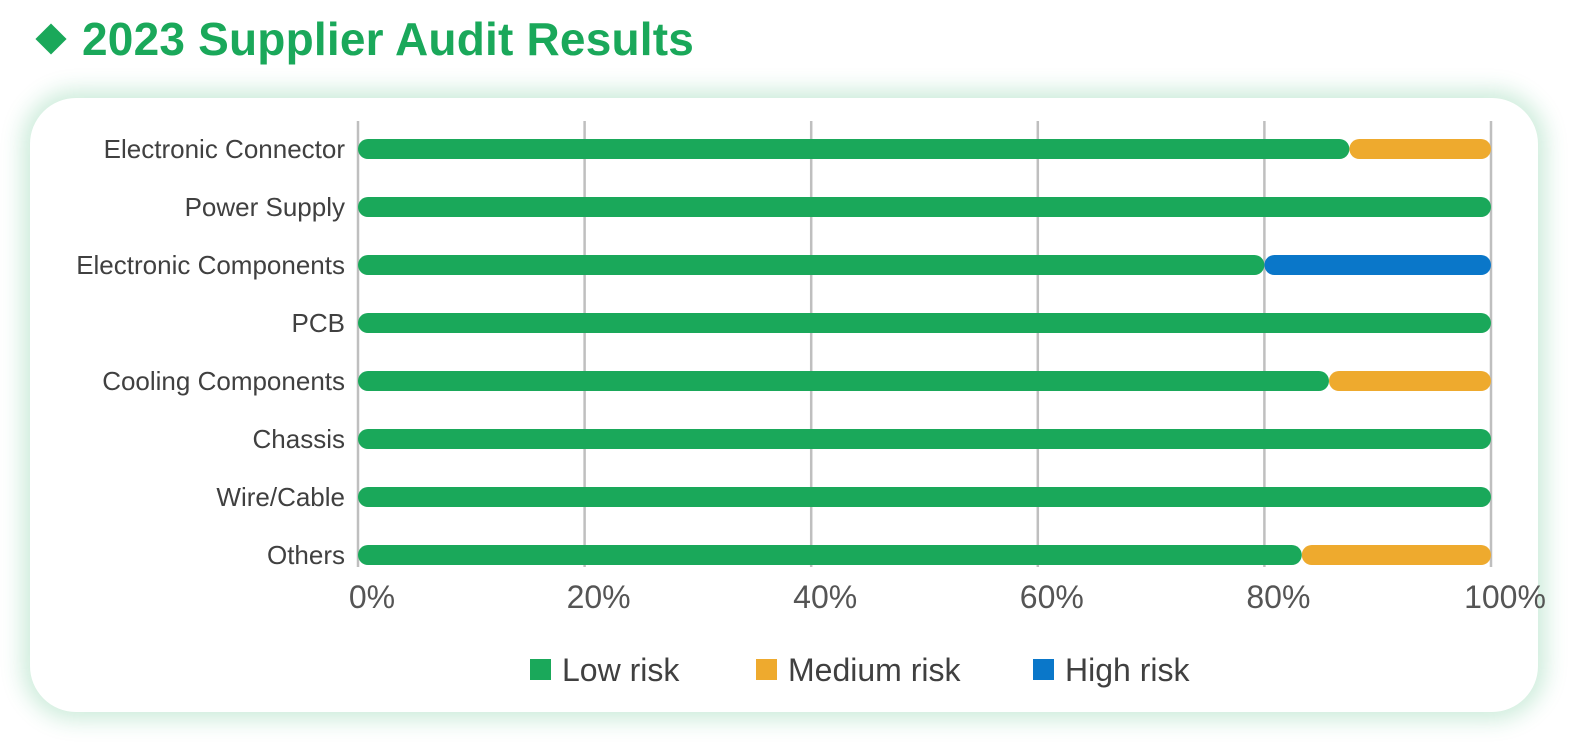 The image size is (1596, 755). What do you see at coordinates (874, 670) in the screenshot?
I see `legend-label: Medium risk` at bounding box center [874, 670].